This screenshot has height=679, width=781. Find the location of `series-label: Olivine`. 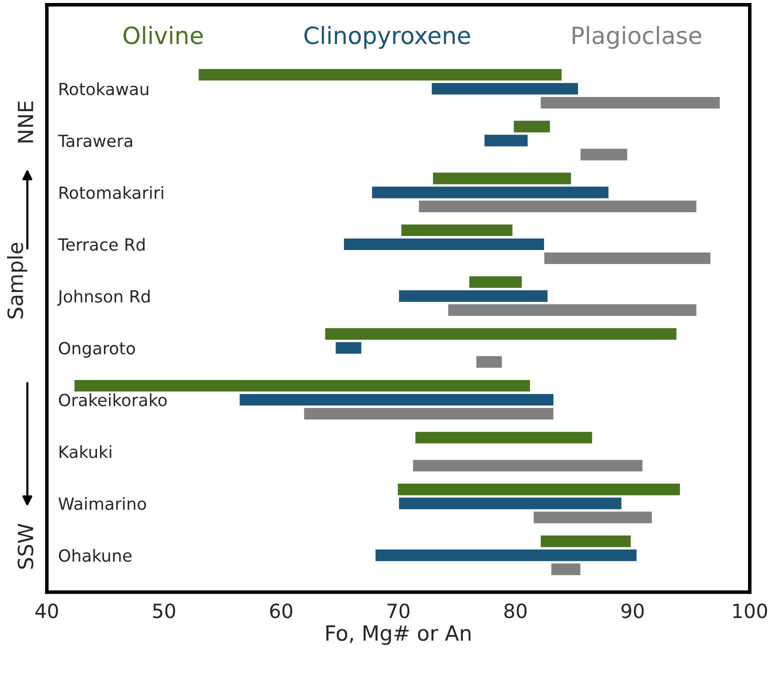

series-label: Olivine is located at coordinates (163, 35).